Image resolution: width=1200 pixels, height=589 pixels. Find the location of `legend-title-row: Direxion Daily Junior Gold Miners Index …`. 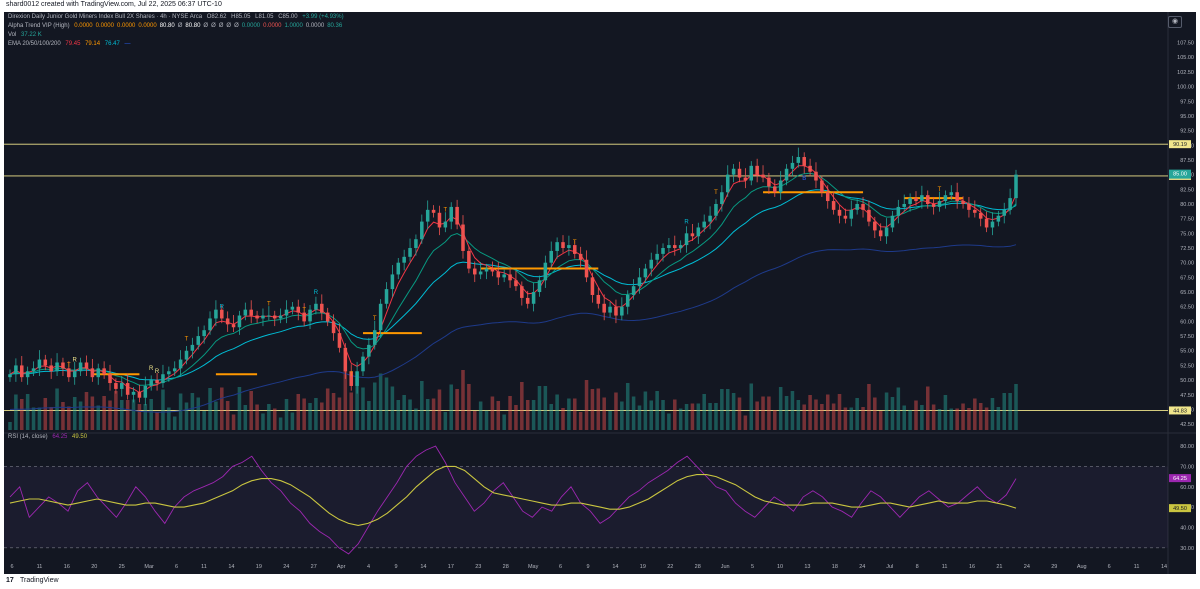

legend-title-row: Direxion Daily Junior Gold Miners Index … is located at coordinates (177, 17).